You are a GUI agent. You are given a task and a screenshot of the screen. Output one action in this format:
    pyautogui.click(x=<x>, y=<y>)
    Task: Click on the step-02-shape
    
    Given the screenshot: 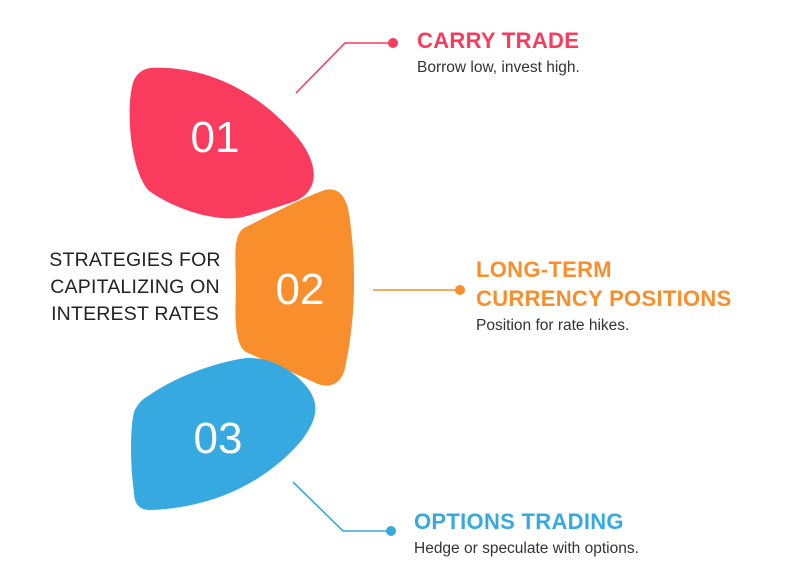 What is the action you would take?
    pyautogui.click(x=295, y=287)
    